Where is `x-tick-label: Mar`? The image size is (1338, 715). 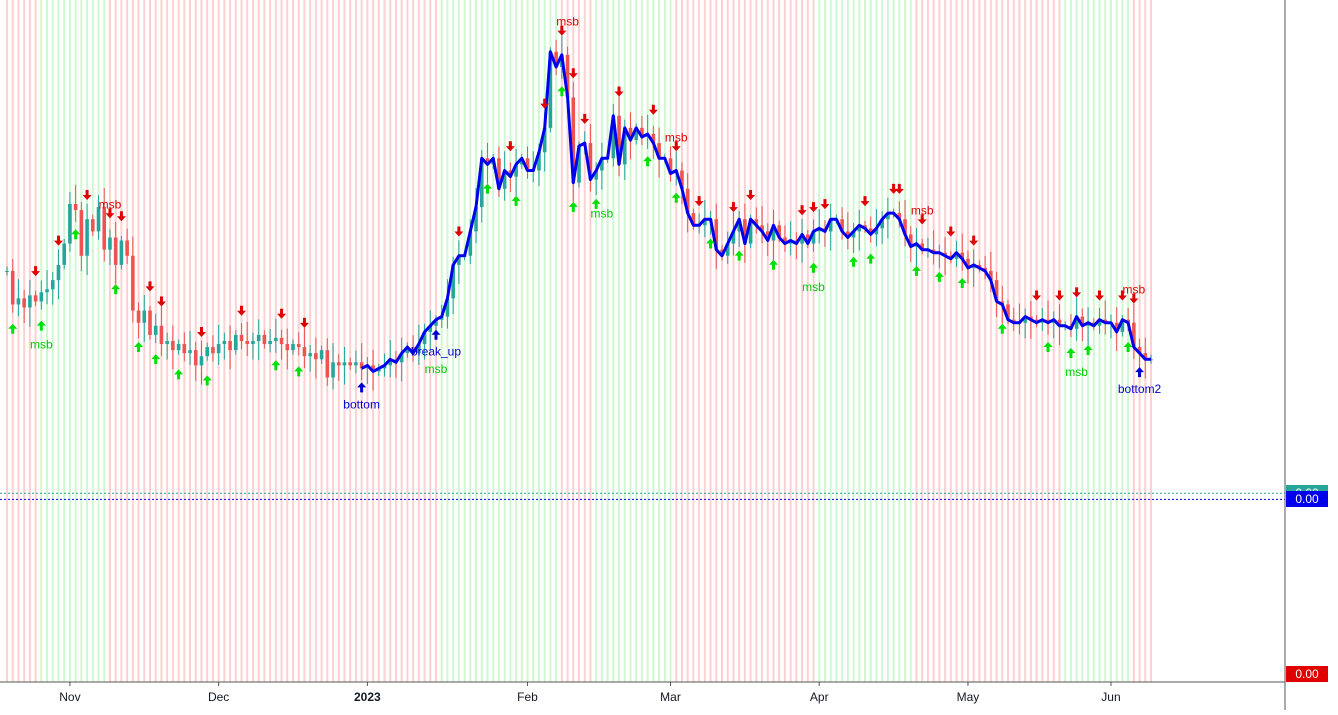
x-tick-label: Mar is located at coordinates (670, 697).